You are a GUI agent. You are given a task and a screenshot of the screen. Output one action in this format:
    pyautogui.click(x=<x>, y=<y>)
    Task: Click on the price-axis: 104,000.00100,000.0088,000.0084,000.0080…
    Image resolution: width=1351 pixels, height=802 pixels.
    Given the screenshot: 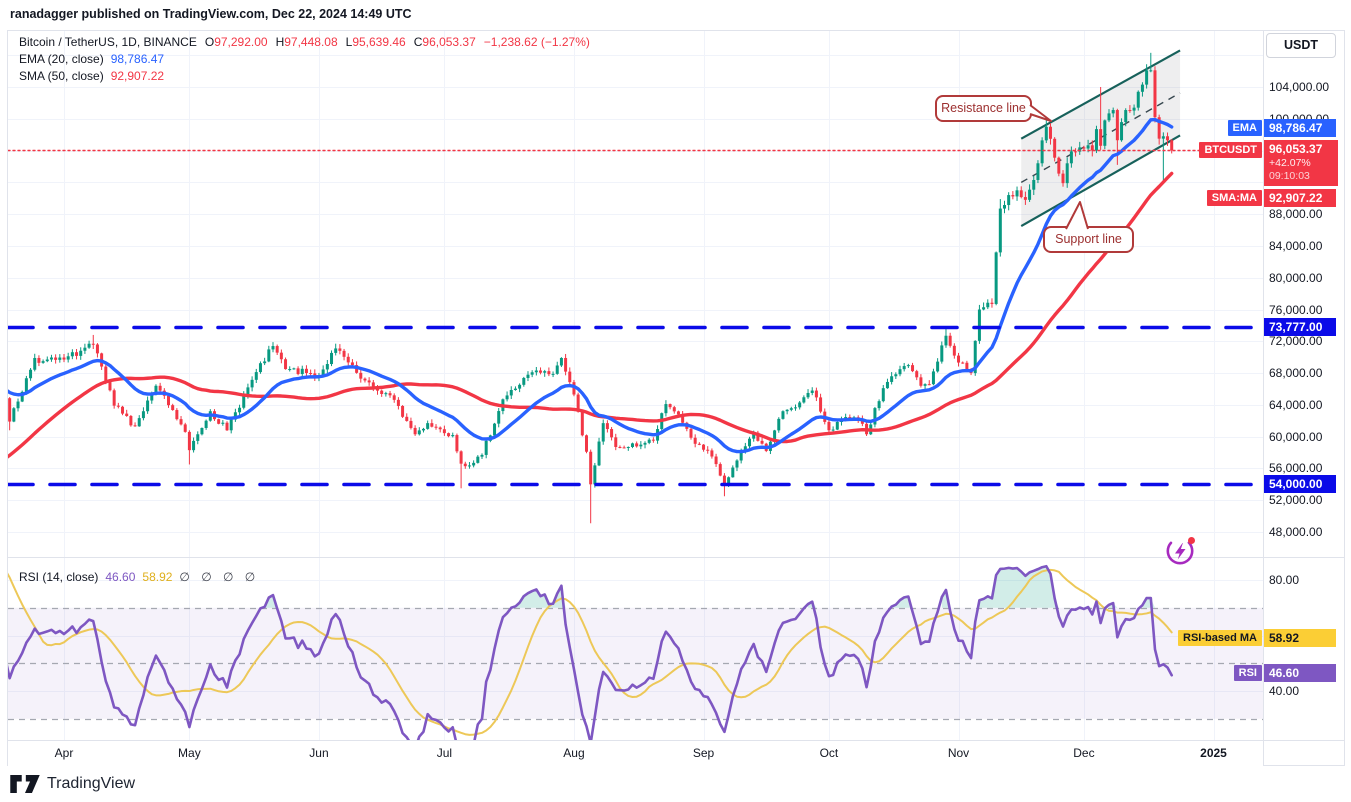 What is the action you would take?
    pyautogui.click(x=1304, y=385)
    